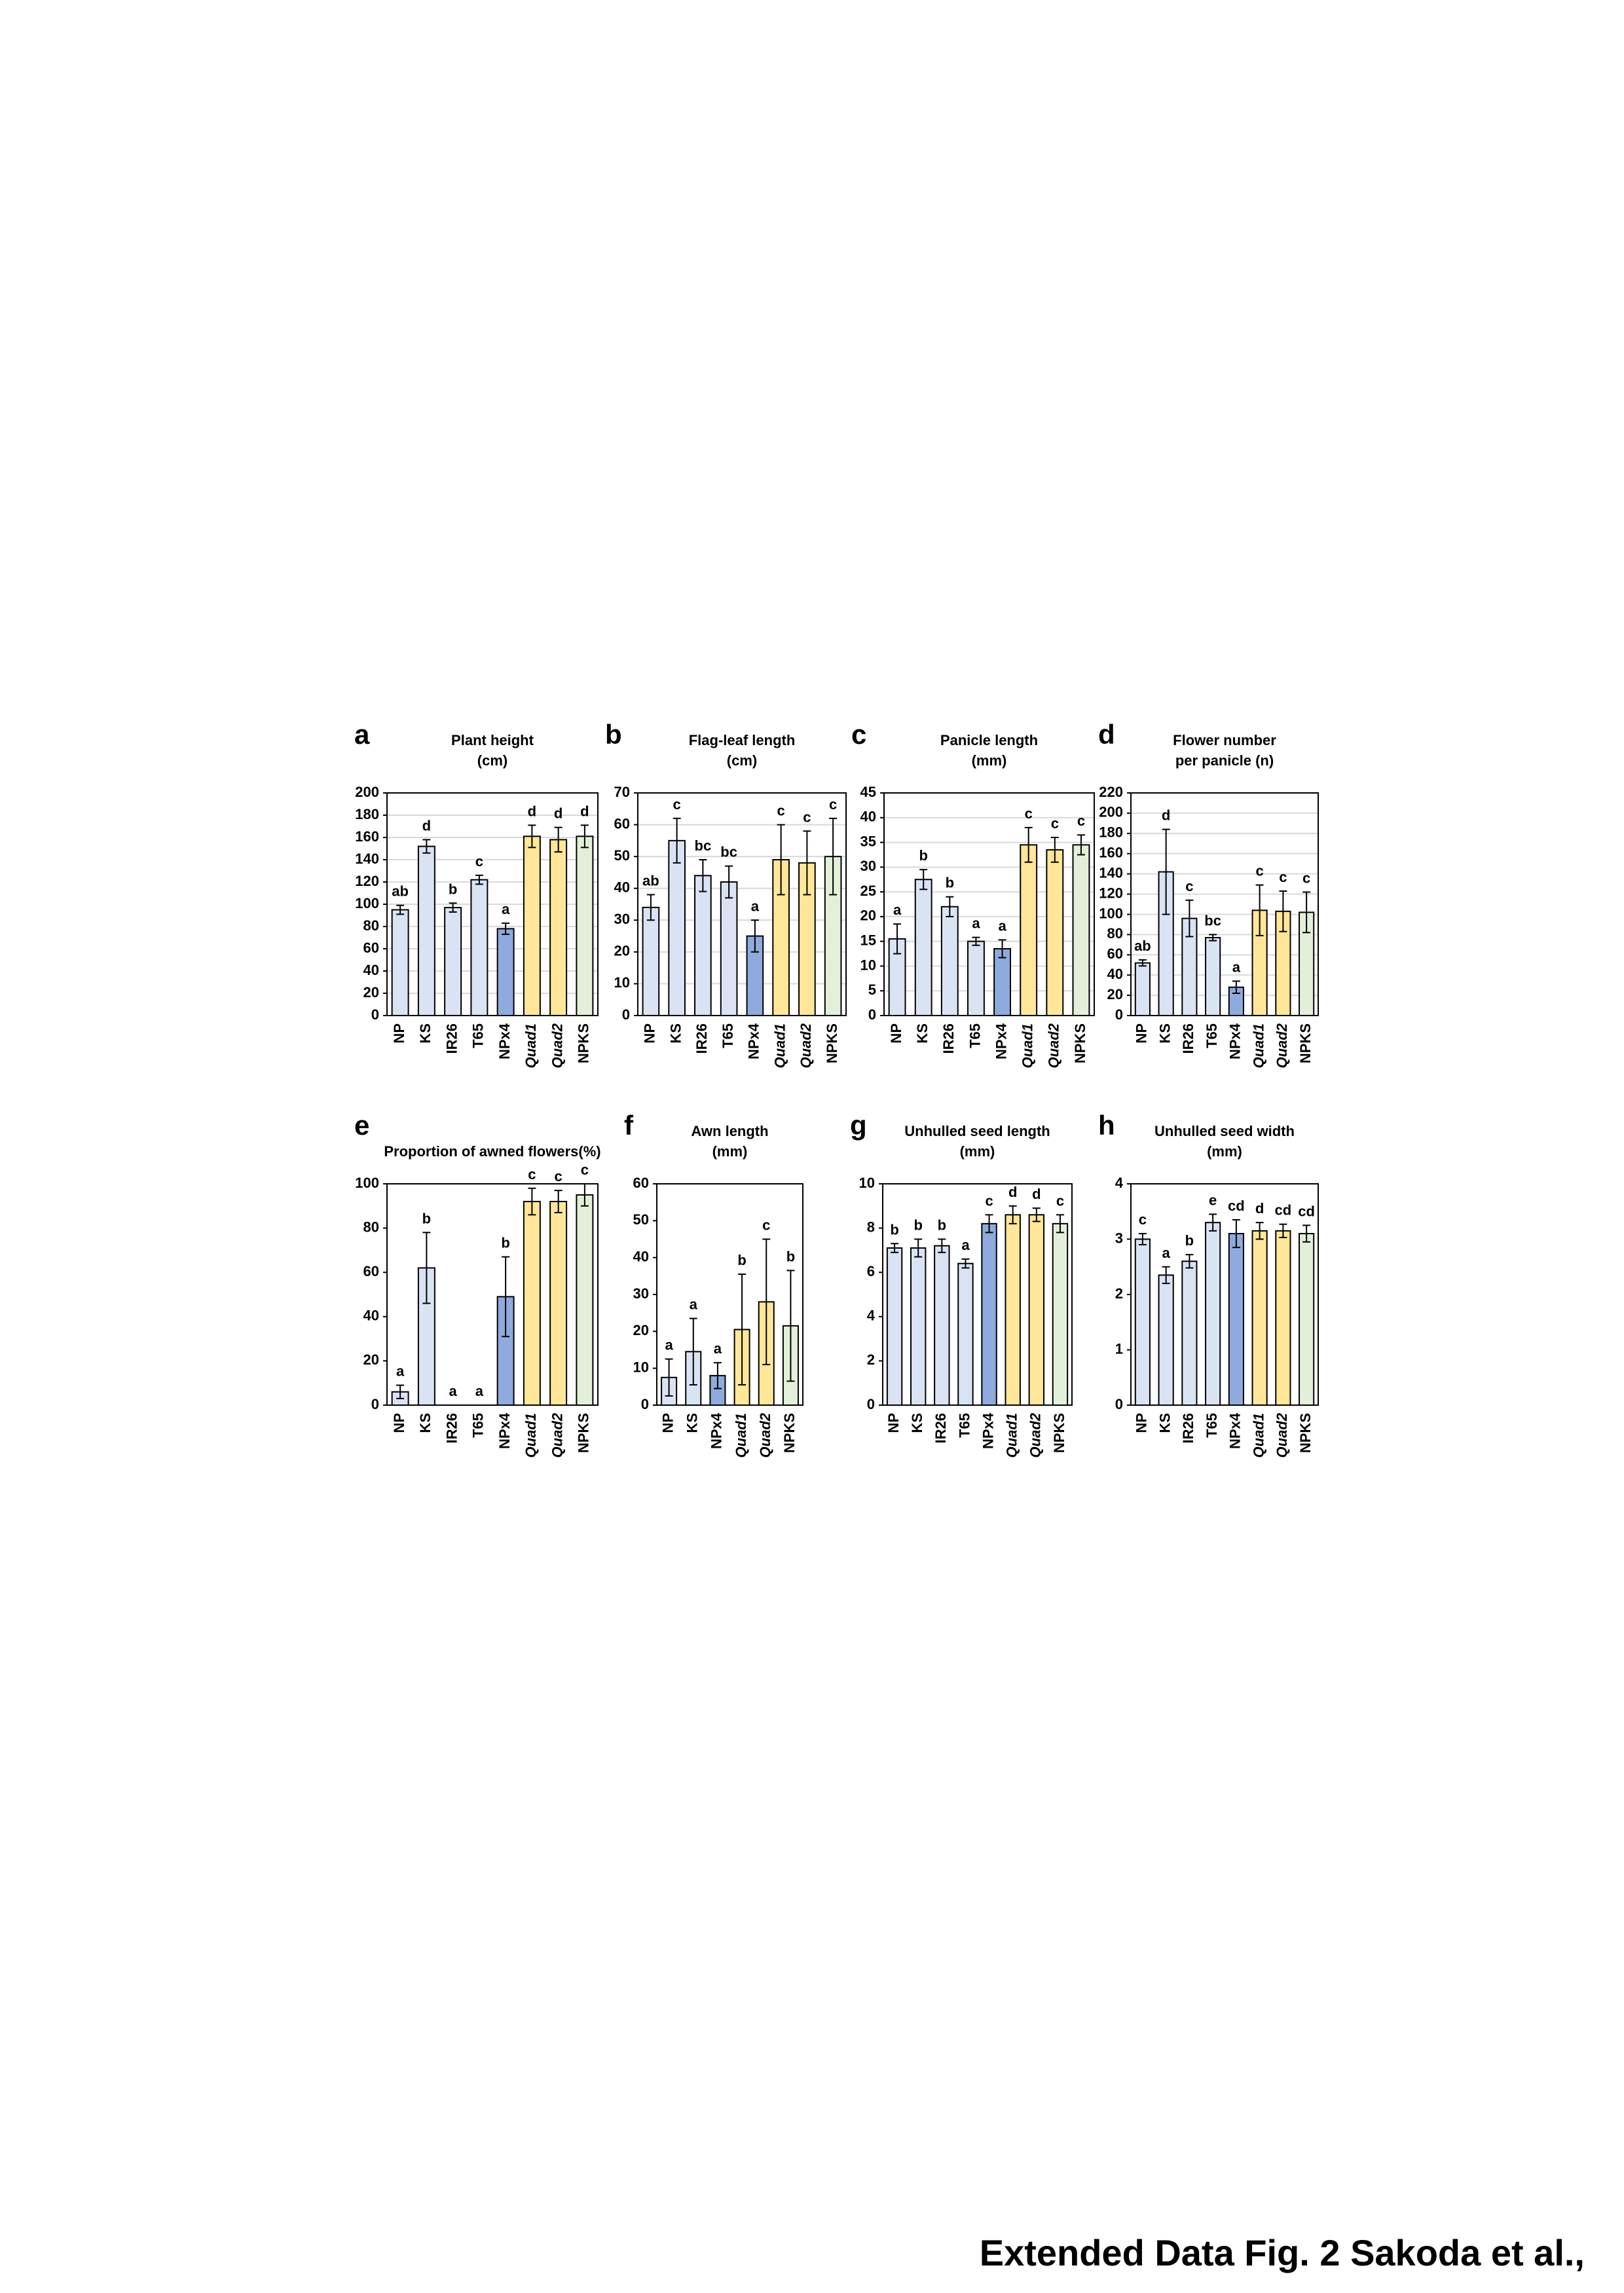 The width and height of the screenshot is (1624, 2293). I want to click on chart-title: Flag-leaf length, so click(742, 740).